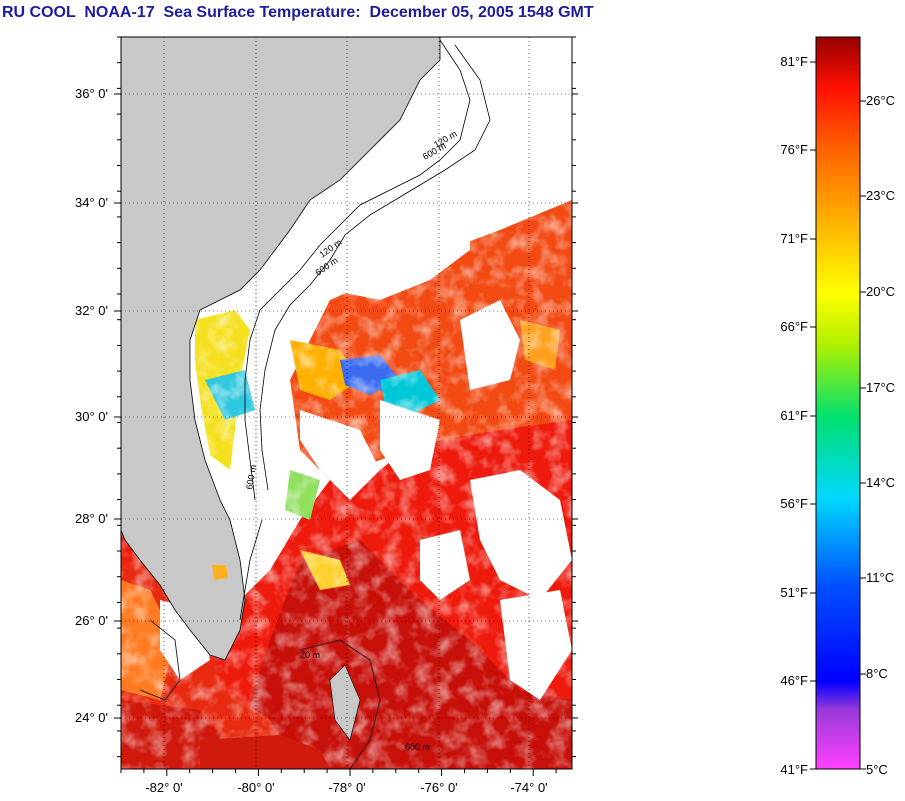 This screenshot has width=905, height=801. Describe the element at coordinates (794, 61) in the screenshot. I see `colorbar-f-label: 81°F` at that location.